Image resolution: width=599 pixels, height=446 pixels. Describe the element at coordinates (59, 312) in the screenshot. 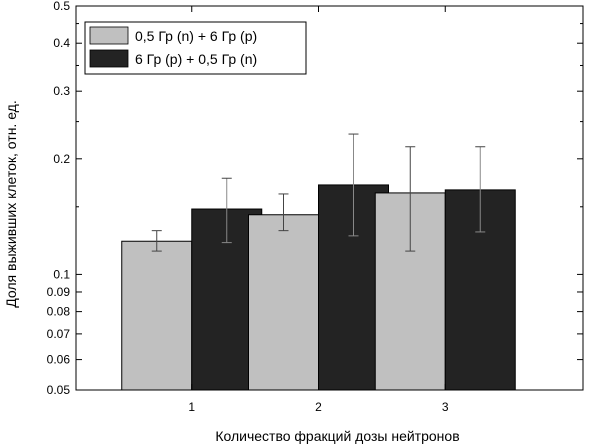

I see `y-tick-label: 0.08` at that location.